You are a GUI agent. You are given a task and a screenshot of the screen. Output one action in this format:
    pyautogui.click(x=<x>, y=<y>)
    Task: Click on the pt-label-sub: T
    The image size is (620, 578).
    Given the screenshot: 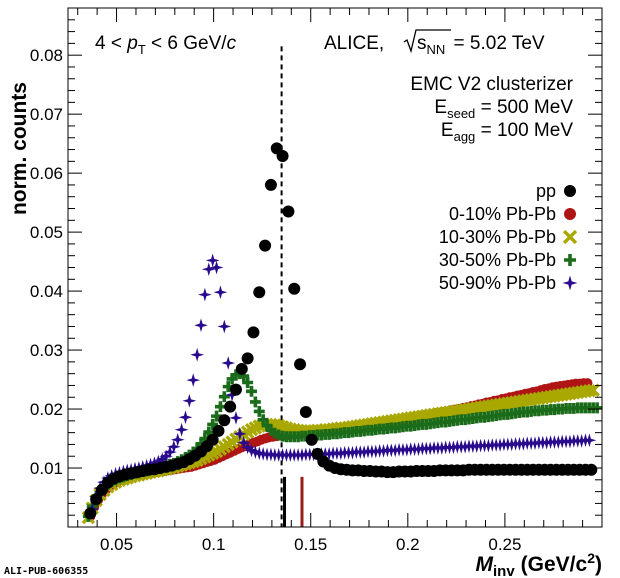 What is the action you would take?
    pyautogui.click(x=142, y=49)
    